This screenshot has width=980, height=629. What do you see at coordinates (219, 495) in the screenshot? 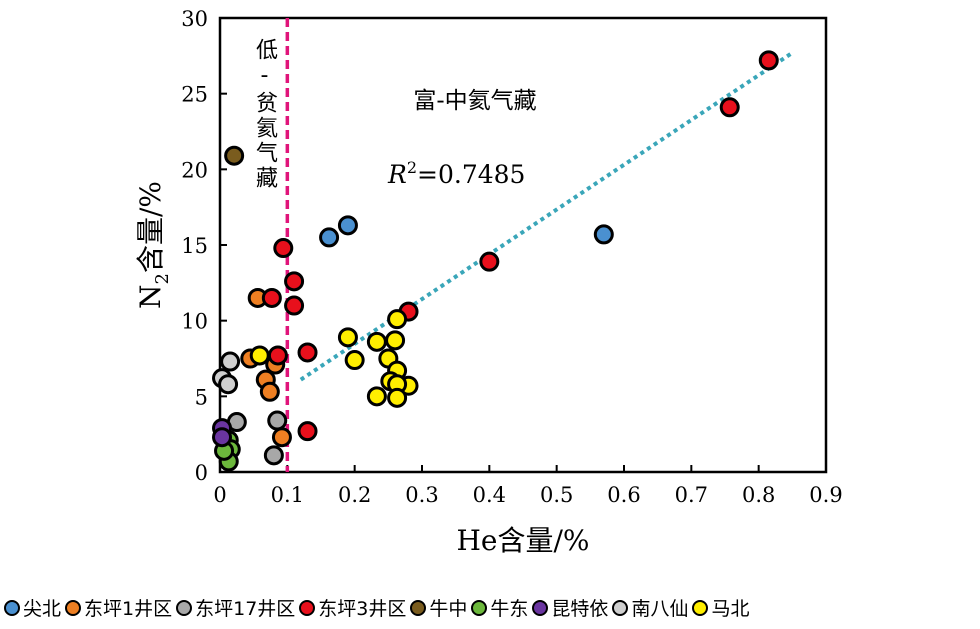
I see `x-tick-label: 0` at bounding box center [219, 495].